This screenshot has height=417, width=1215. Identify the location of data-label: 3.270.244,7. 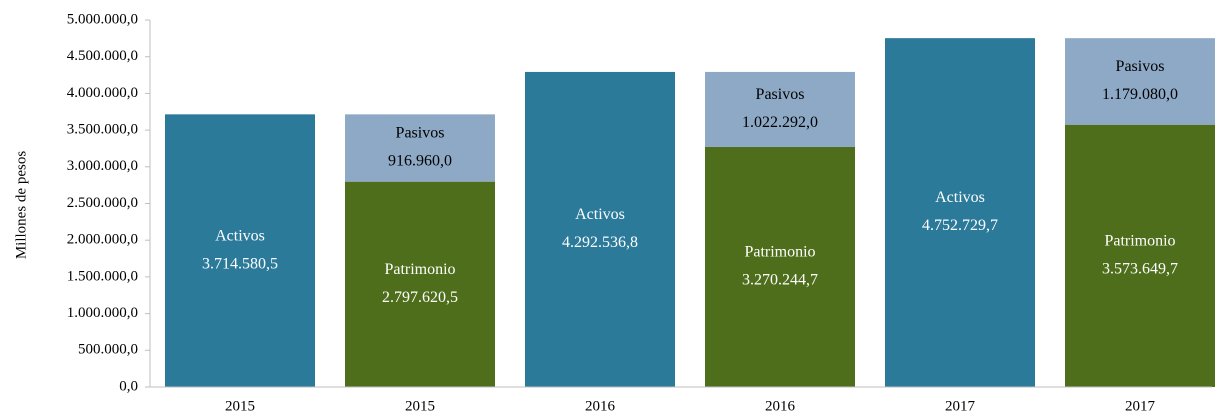
(780, 280).